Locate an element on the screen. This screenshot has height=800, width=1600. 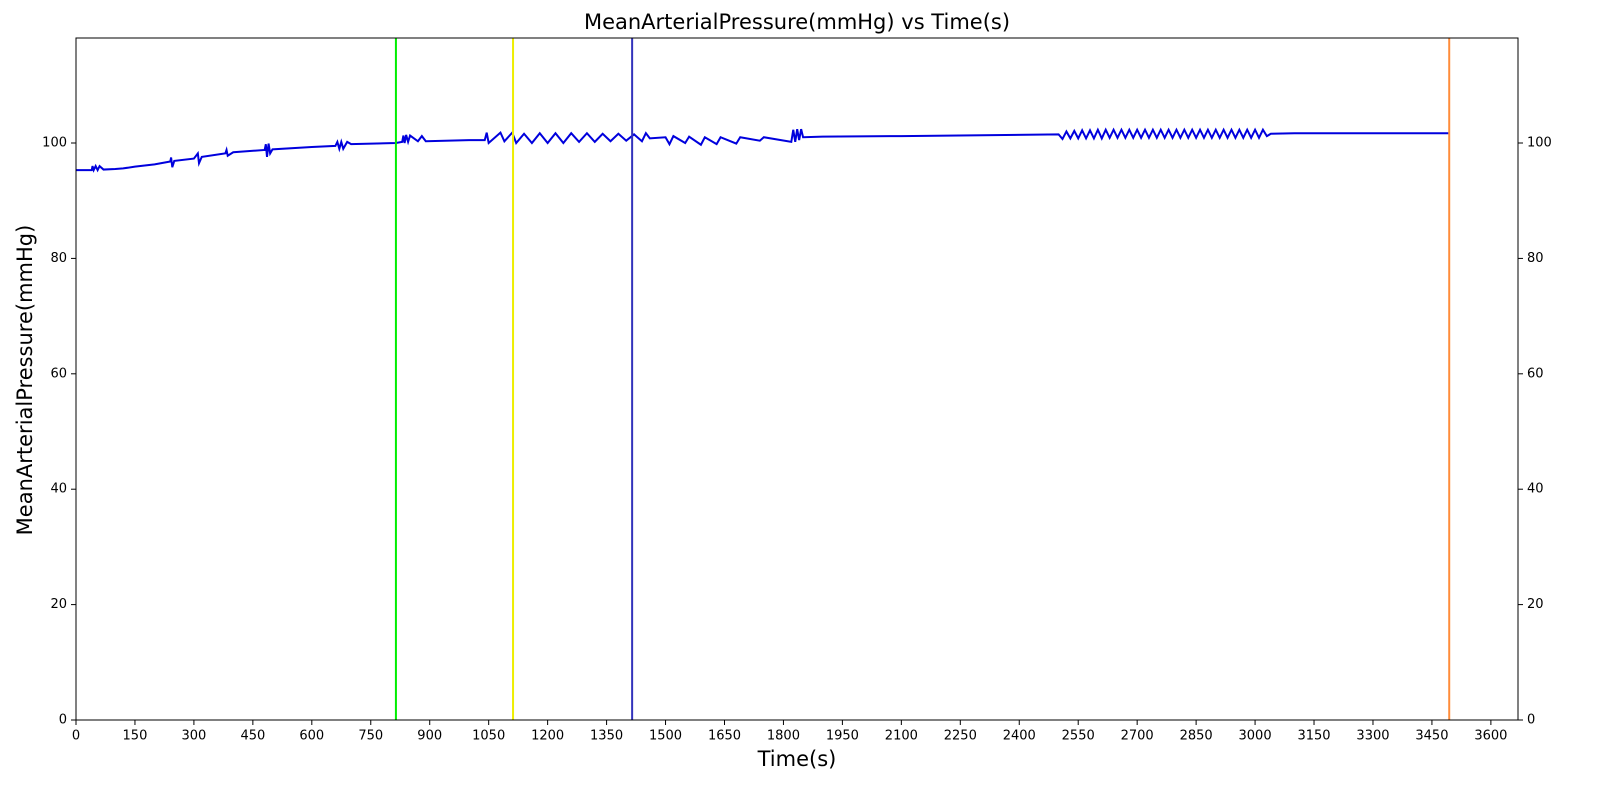
y-tick-label-right: 0 is located at coordinates (1531, 720).